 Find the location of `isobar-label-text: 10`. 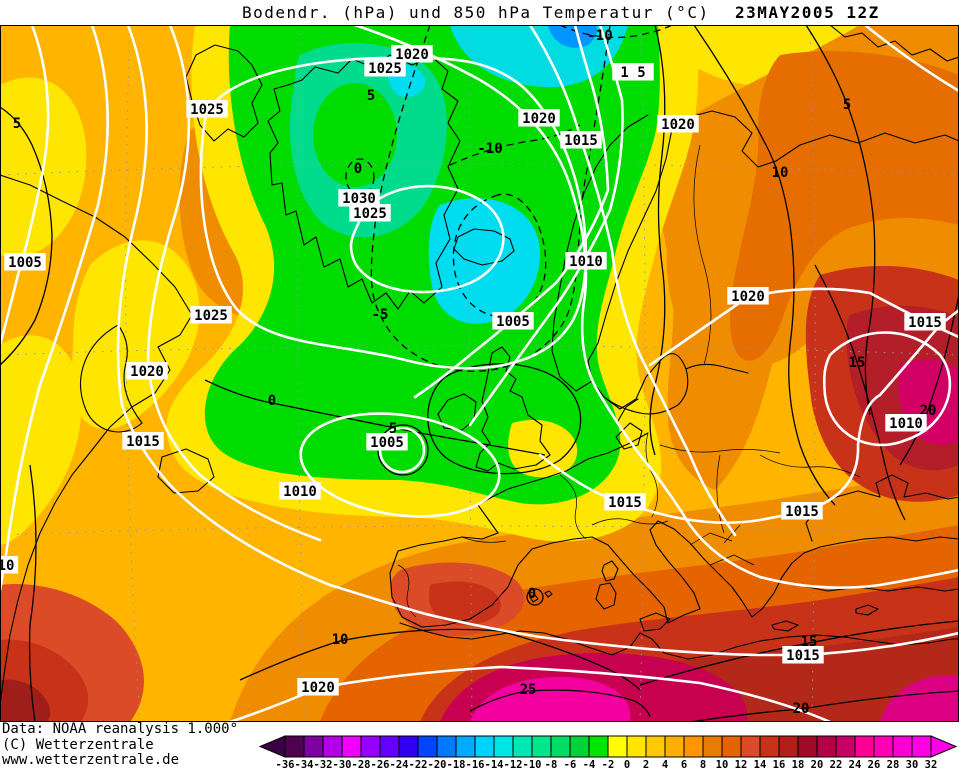

isobar-label-text: 10 is located at coordinates (7, 566).